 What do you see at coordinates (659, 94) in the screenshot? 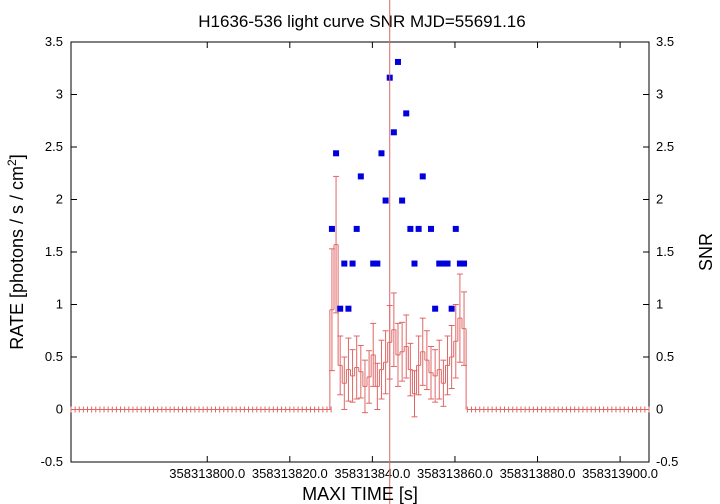
I see `y2-tick-label: 3` at bounding box center [659, 94].